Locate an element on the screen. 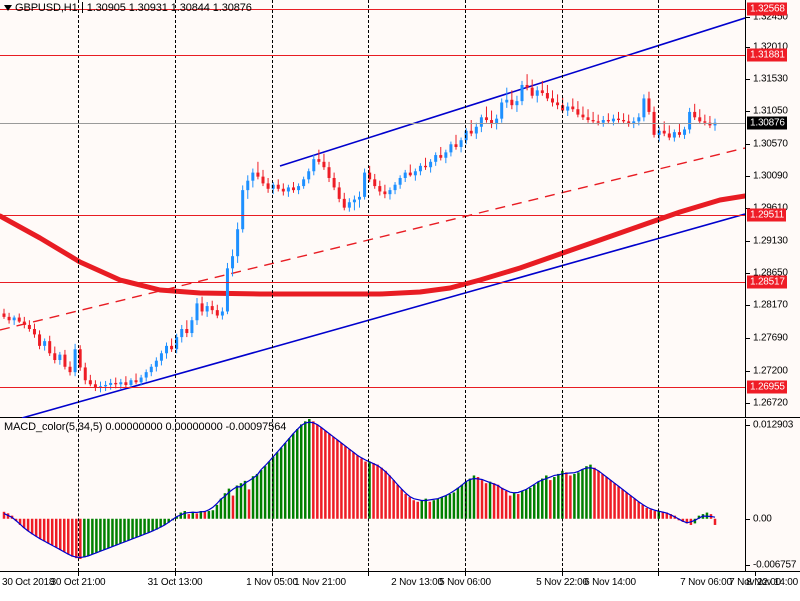  time-tick-label: 5 Nov 22:00 is located at coordinates (562, 582).